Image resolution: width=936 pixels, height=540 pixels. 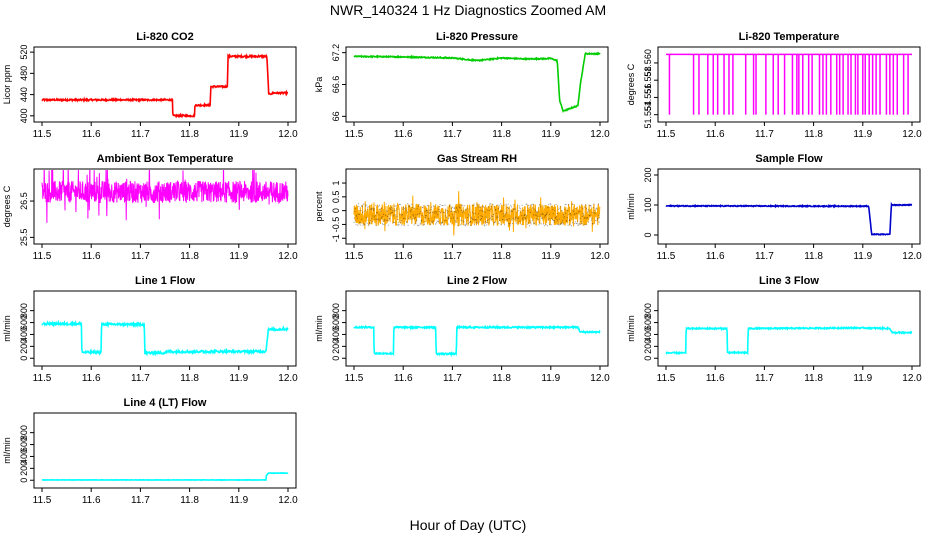 I want to click on plot-frame, so click(x=165, y=206).